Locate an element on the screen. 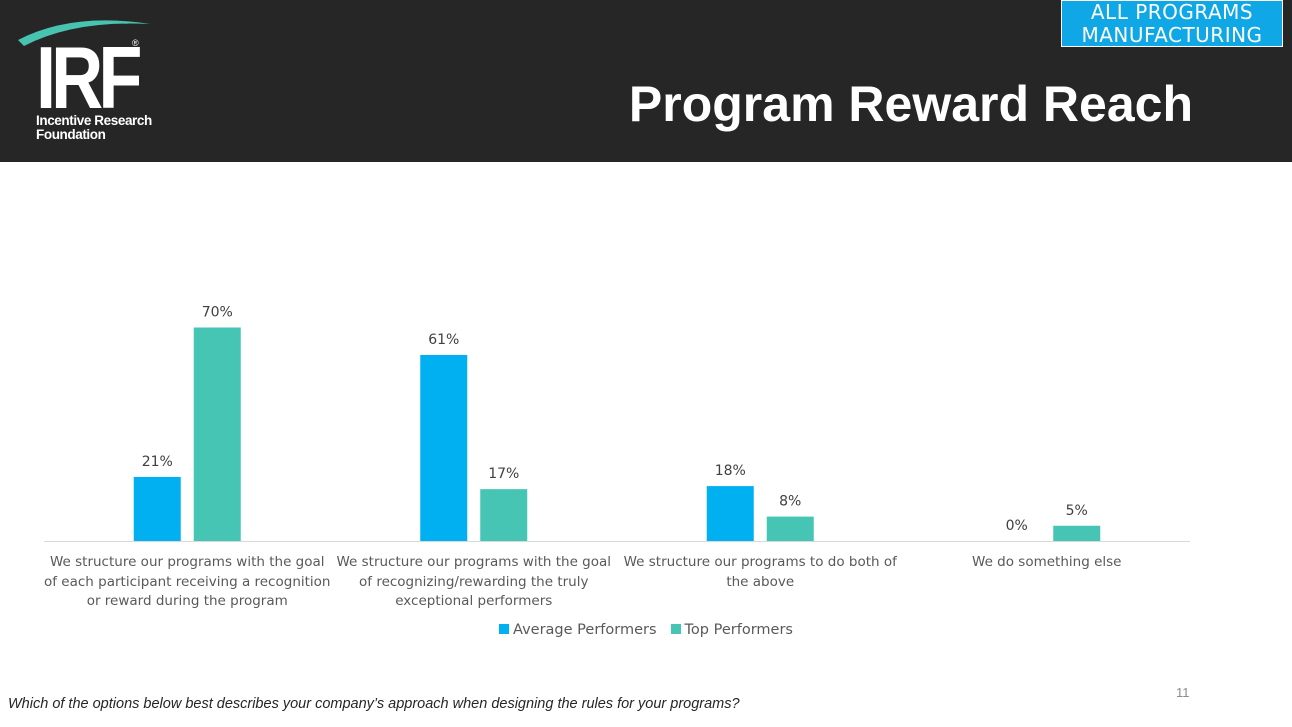  data-label-top-2: 8% is located at coordinates (790, 502).